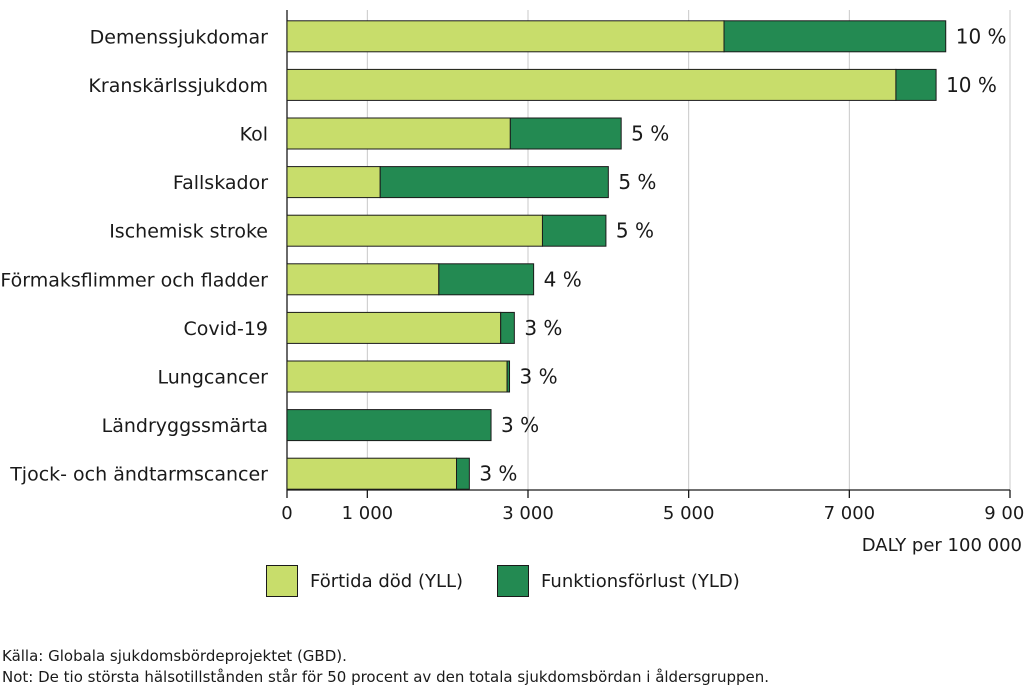 Image resolution: width=1024 pixels, height=692 pixels. What do you see at coordinates (689, 513) in the screenshot?
I see `x-tick-label: 5 000` at bounding box center [689, 513].